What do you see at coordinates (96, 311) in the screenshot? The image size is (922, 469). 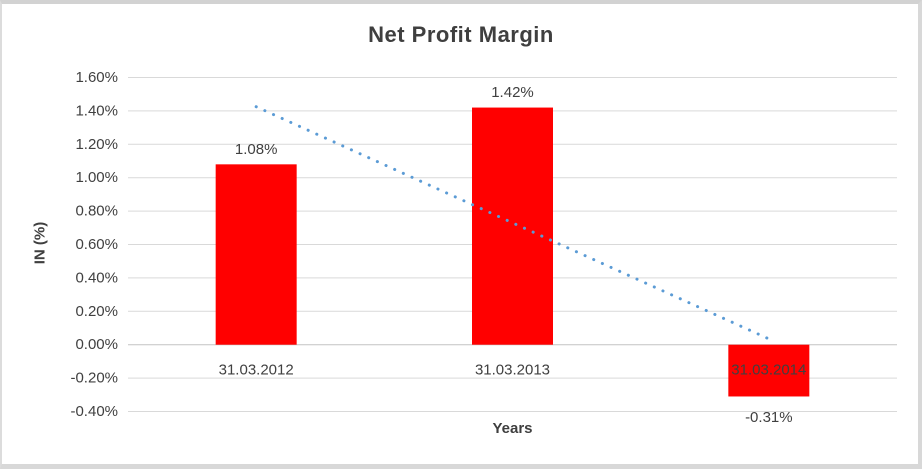 I see `y-tick-label: 0.20%` at bounding box center [96, 311].